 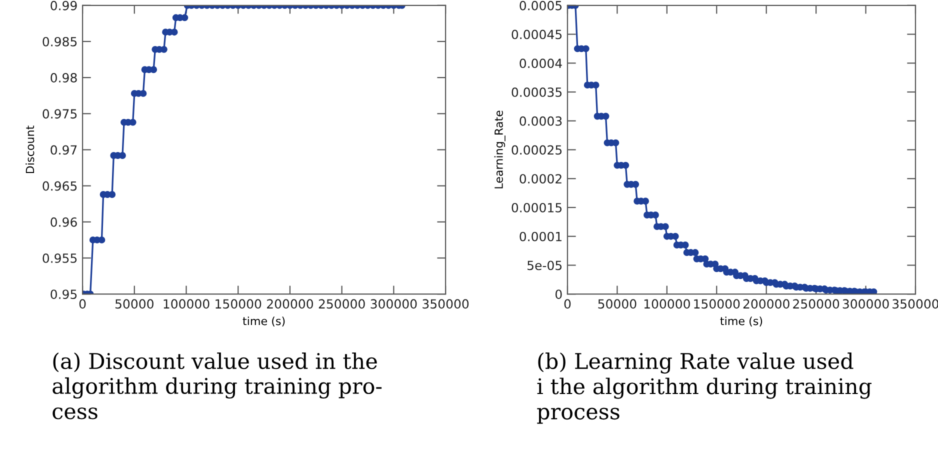 I want to click on y-tick-label: 0.0001, so click(x=541, y=237).